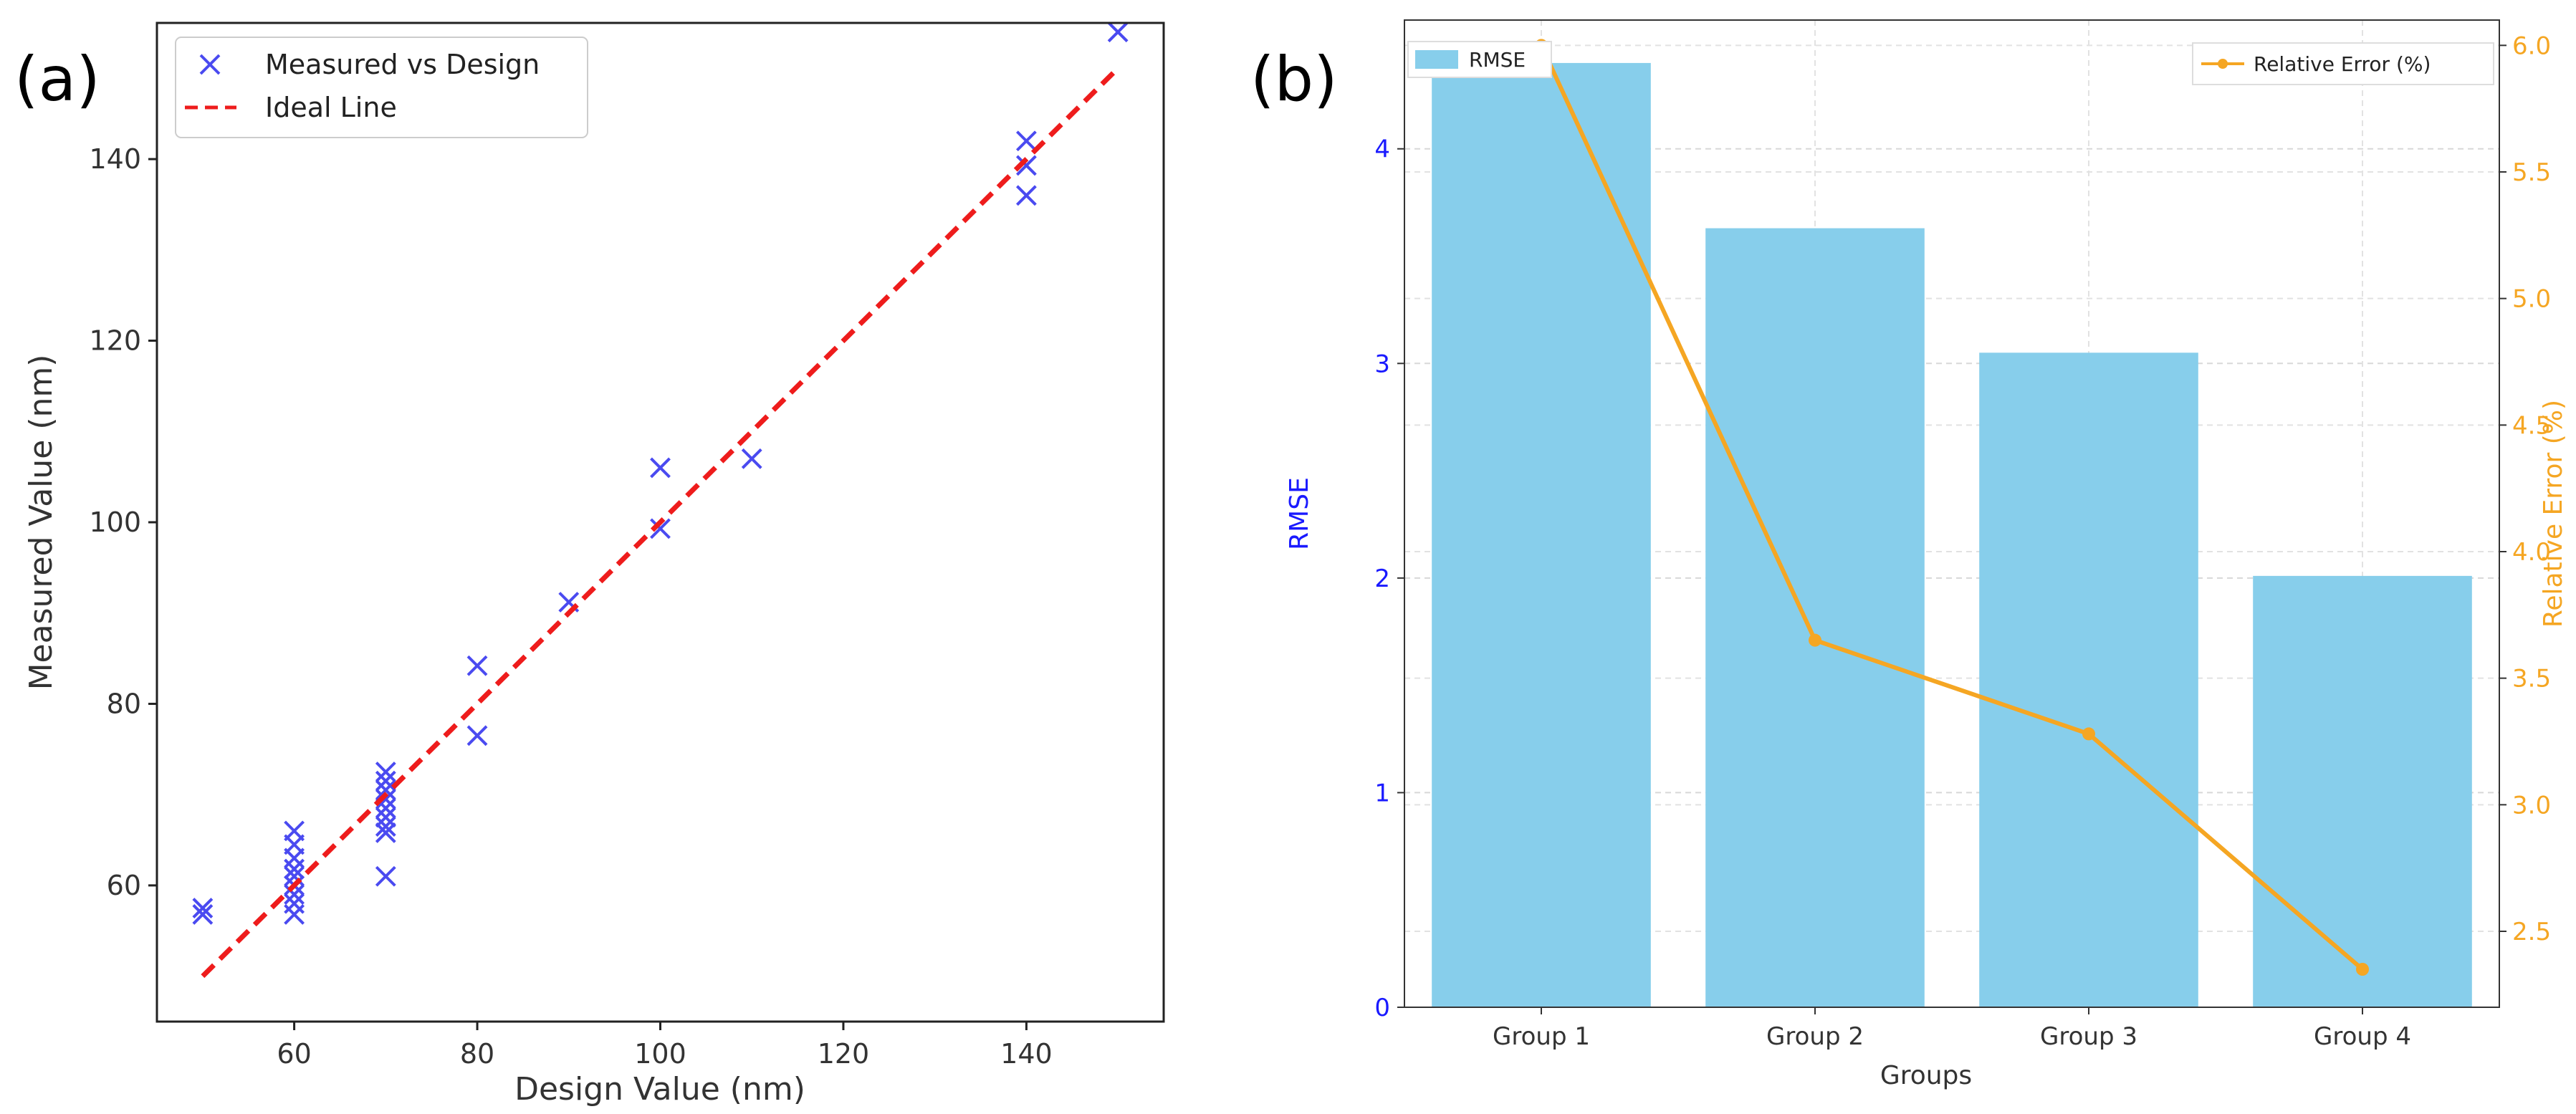  I want to click on panel-b-left-ticks: 0 1 2 3 4, so click(1389, 578).